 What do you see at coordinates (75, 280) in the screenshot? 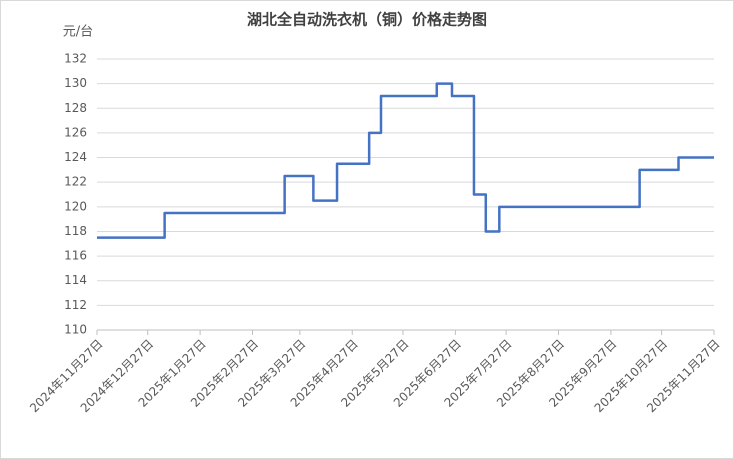
I see `y-tick-label: 114` at bounding box center [75, 280].